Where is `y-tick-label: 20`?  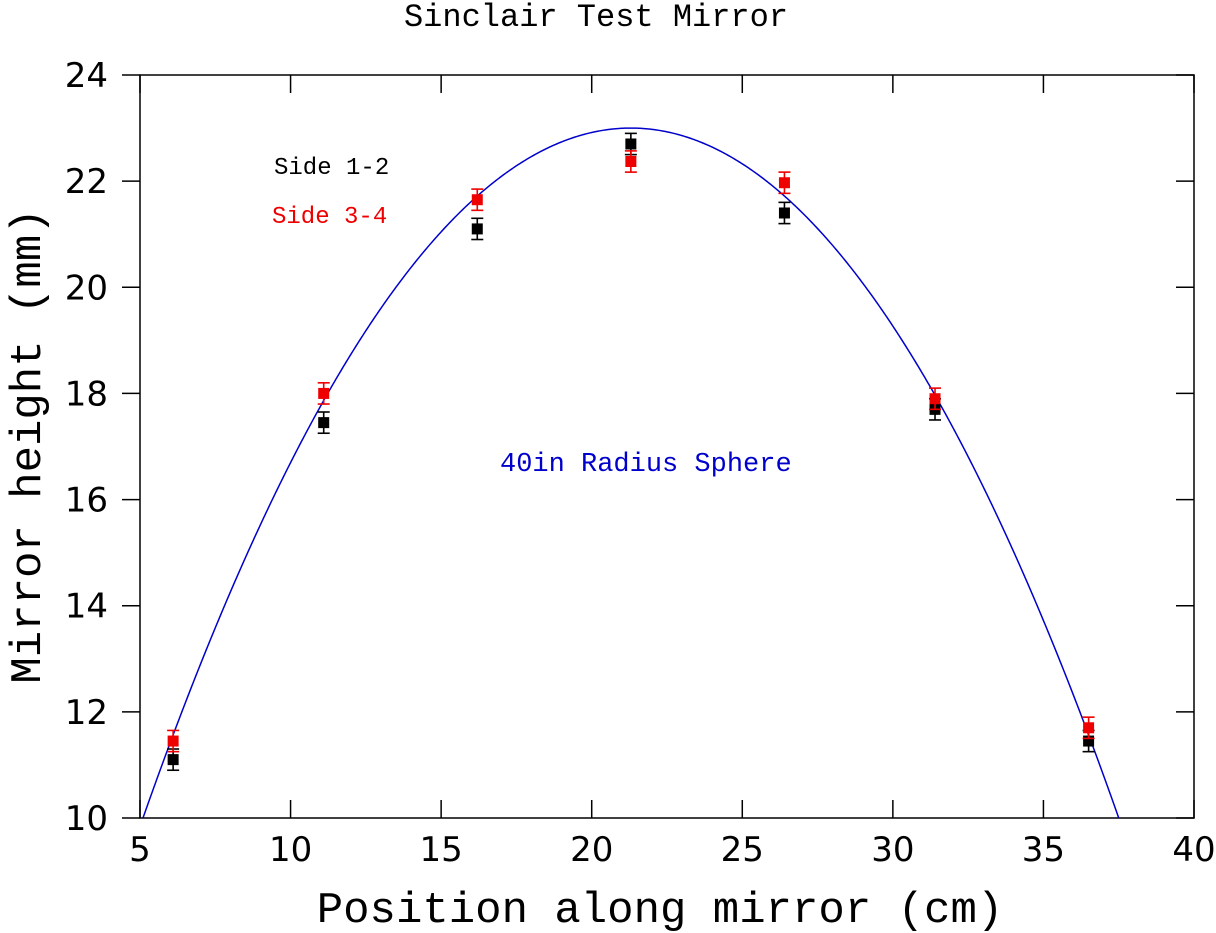
y-tick-label: 20 is located at coordinates (86, 288).